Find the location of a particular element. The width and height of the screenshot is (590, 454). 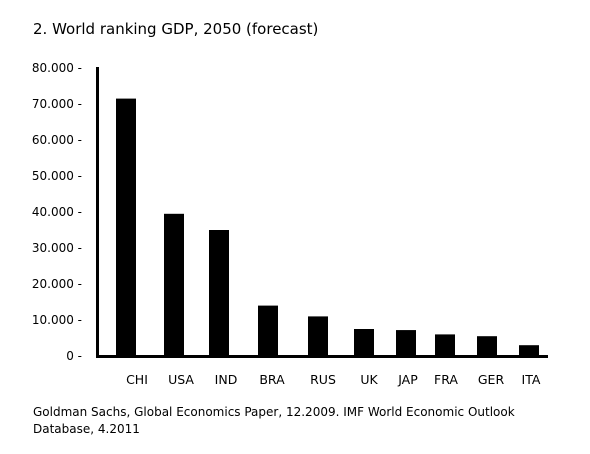

y-tick-label: 50.000 - is located at coordinates (57, 176).